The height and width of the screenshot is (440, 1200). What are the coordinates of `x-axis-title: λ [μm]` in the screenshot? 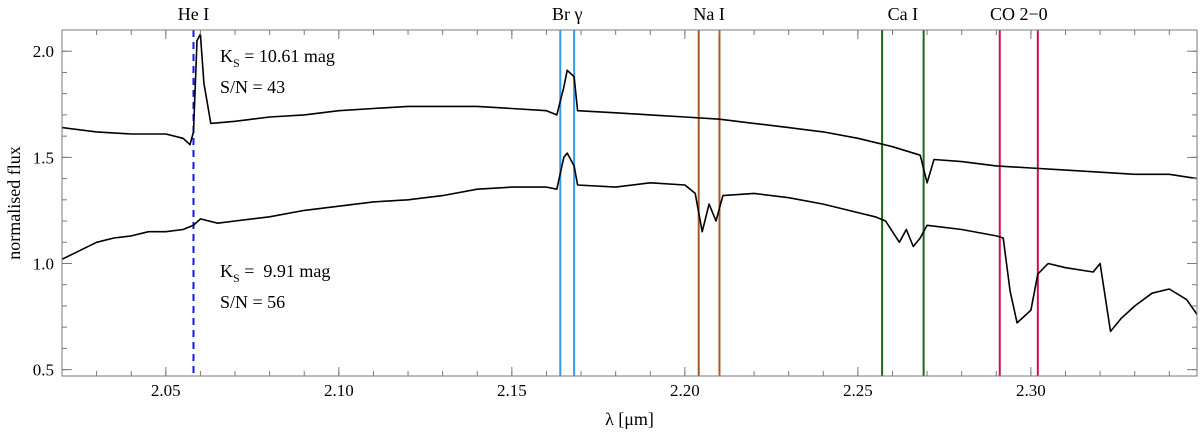 It's located at (629, 419).